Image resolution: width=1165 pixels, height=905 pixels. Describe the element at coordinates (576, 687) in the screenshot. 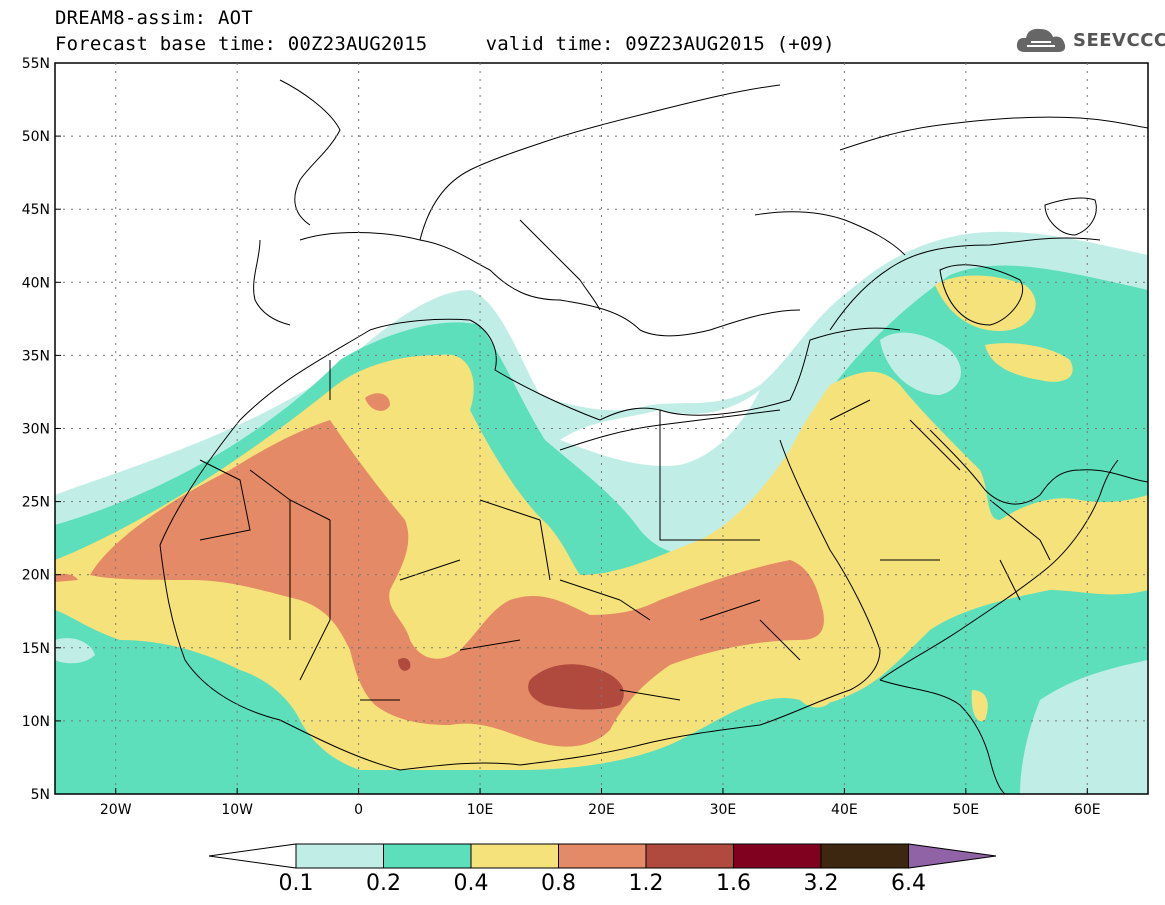

I see `aot-band-1.2` at that location.